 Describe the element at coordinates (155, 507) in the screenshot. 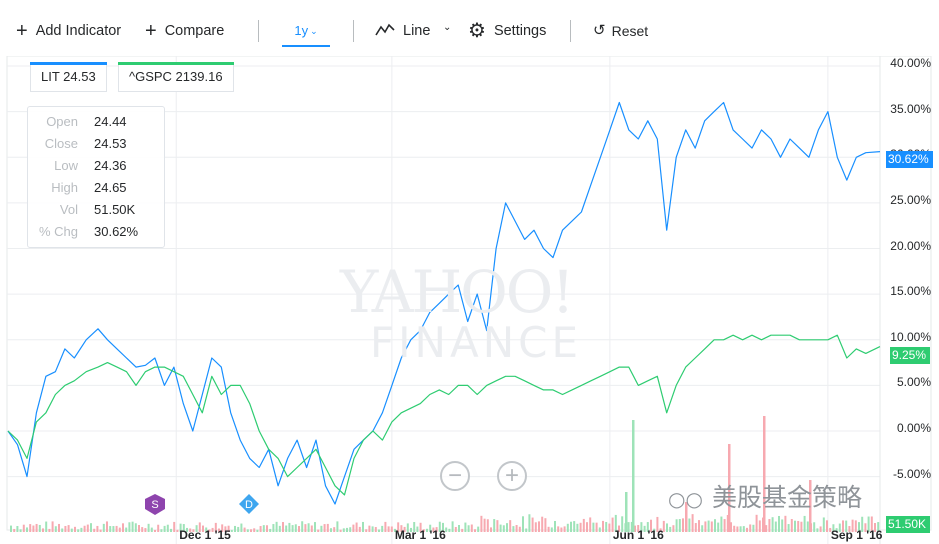

I see `split-event-marker: S` at that location.